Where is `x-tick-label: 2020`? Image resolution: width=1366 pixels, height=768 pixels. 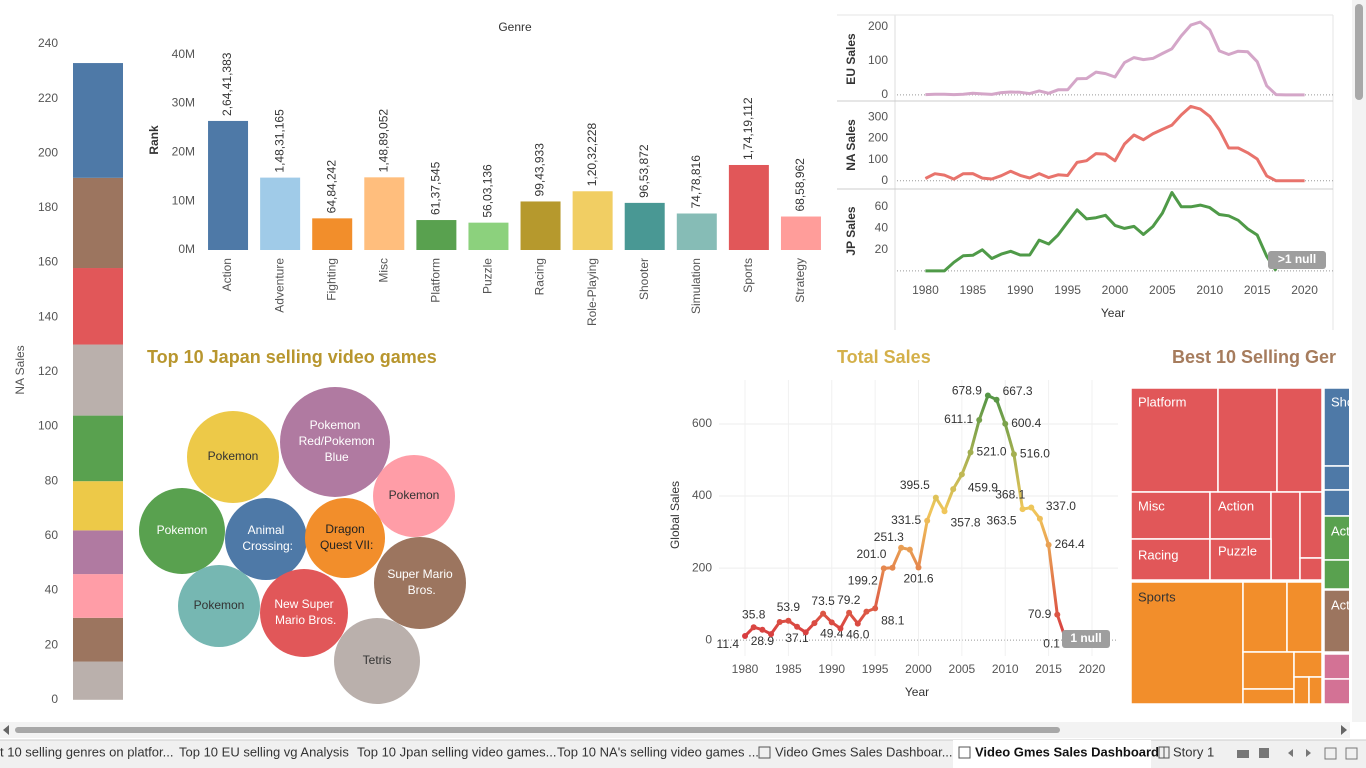 x-tick-label: 2020 is located at coordinates (1092, 669).